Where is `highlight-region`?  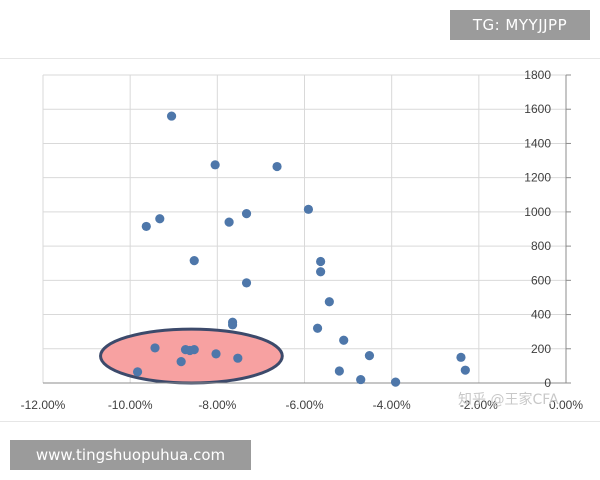 highlight-region is located at coordinates (191, 356).